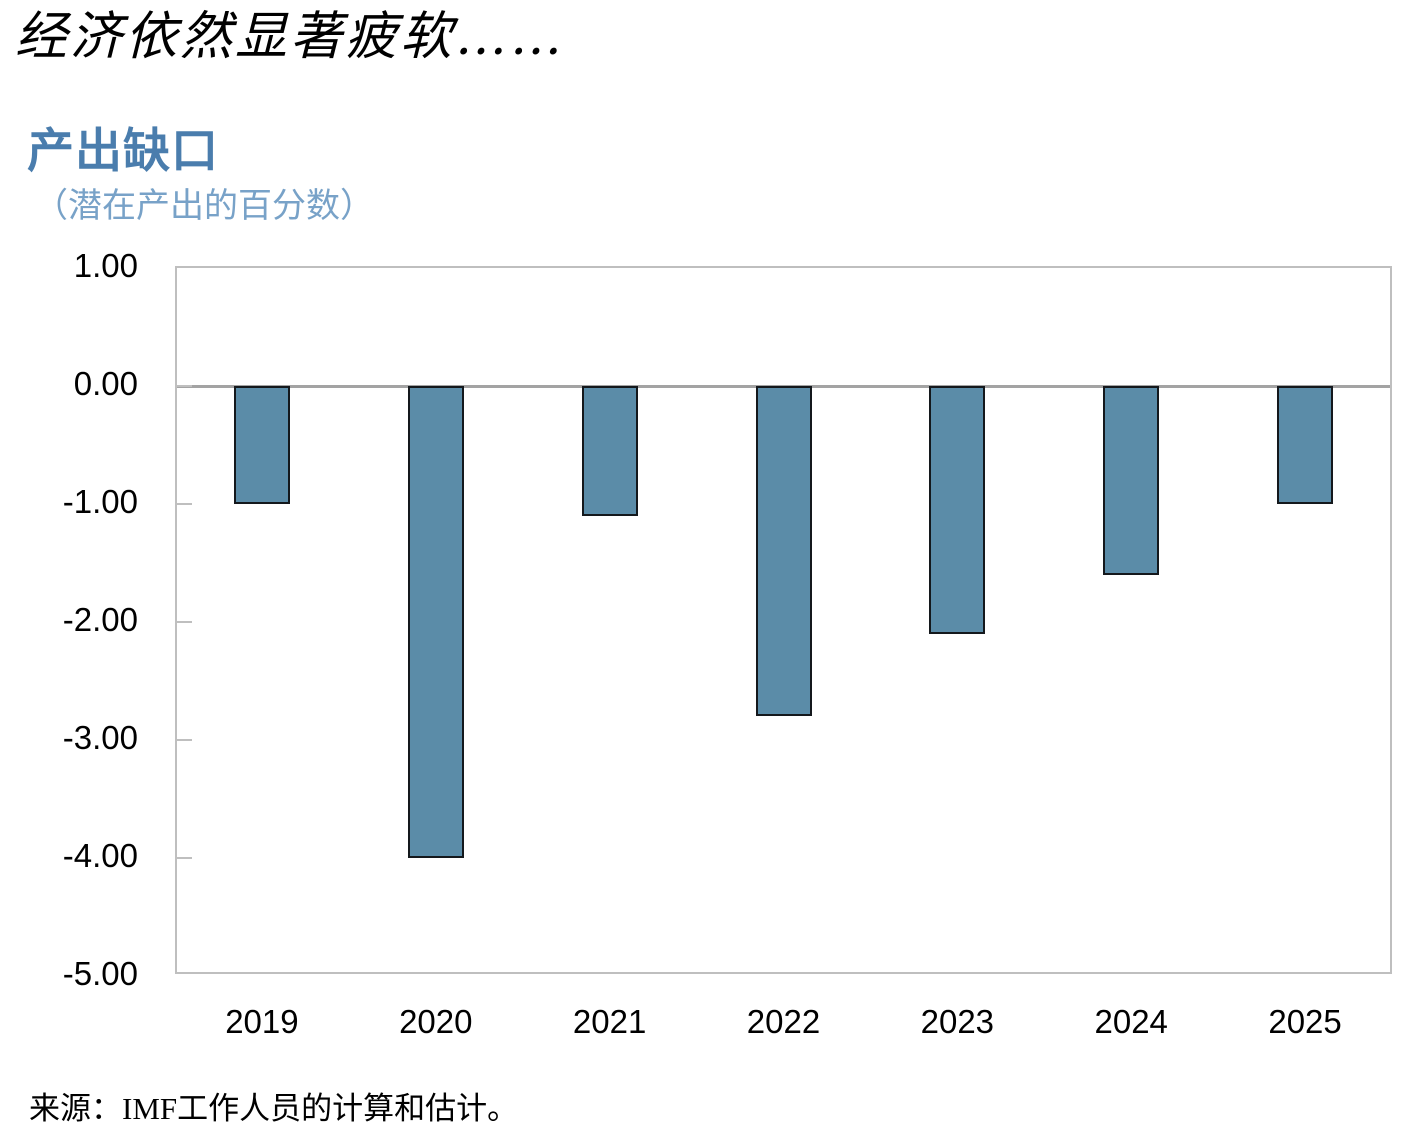 The width and height of the screenshot is (1426, 1138). What do you see at coordinates (436, 1021) in the screenshot?
I see `x-axis-tick-label: 2020` at bounding box center [436, 1021].